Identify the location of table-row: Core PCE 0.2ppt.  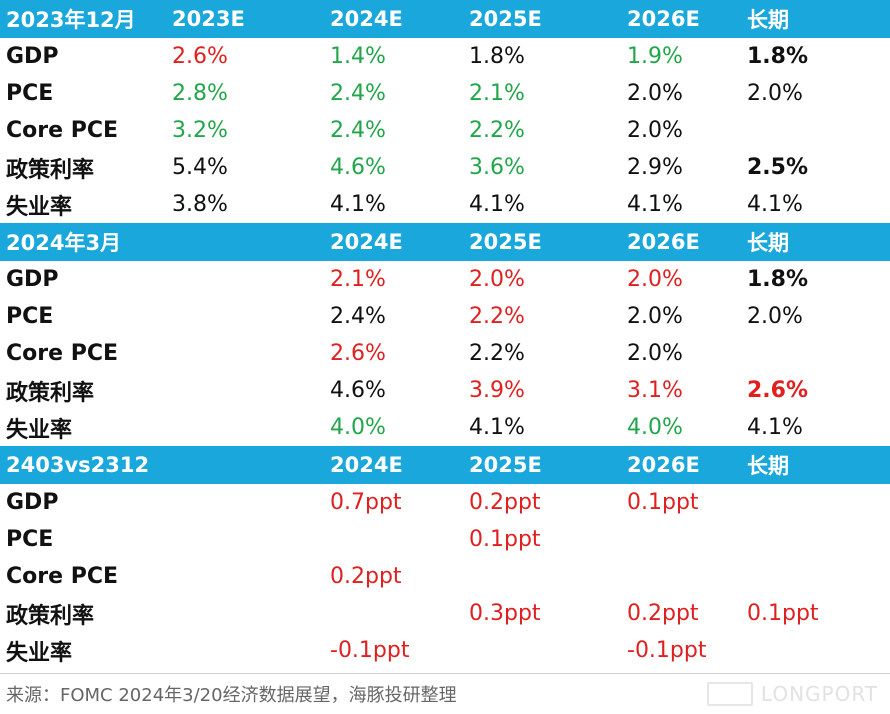
(445, 576).